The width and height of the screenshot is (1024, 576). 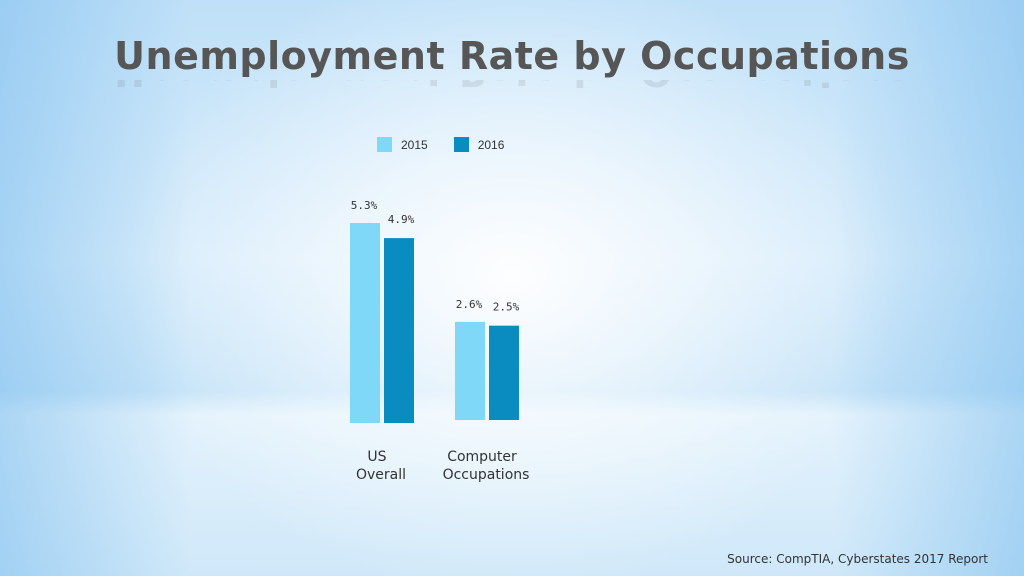 I want to click on category-label-1-line-1: Occupations, so click(x=486, y=475).